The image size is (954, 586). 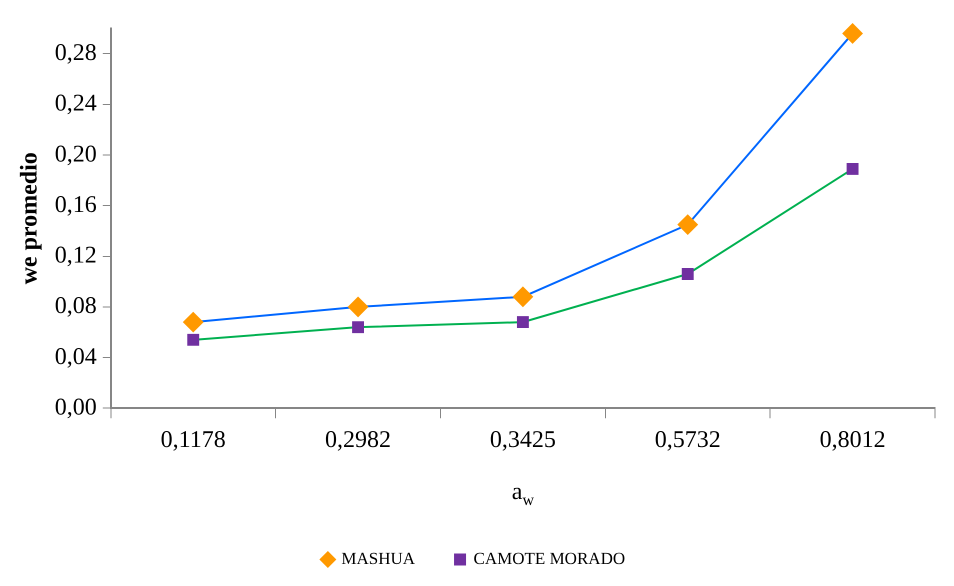 I want to click on x-tick-label: 0,1178, so click(x=193, y=439).